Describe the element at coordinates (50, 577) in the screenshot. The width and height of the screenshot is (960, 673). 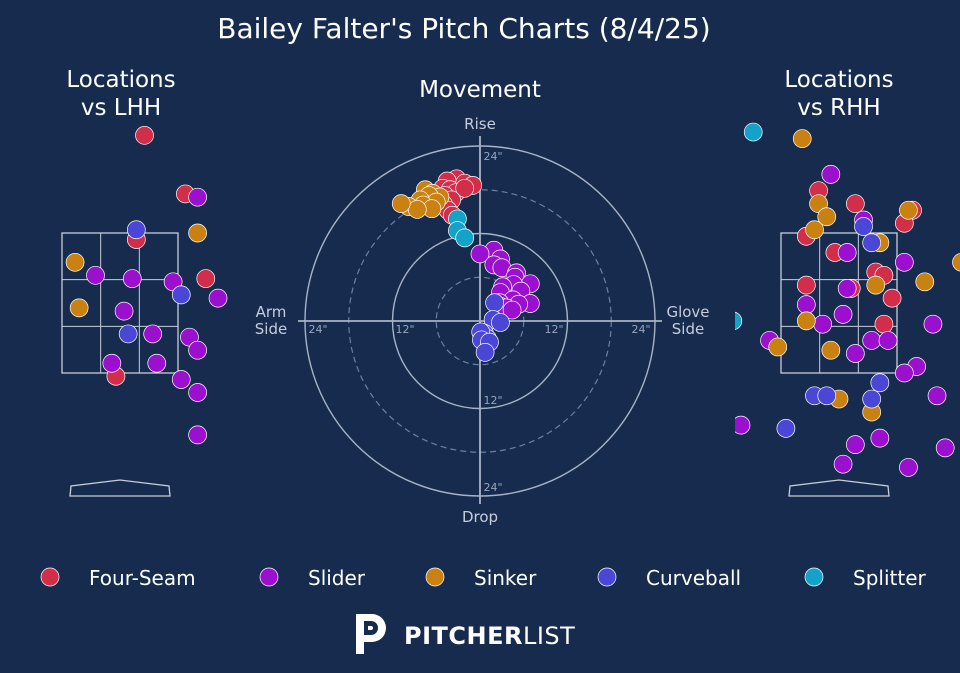
I see `legend-marker-four-seam` at that location.